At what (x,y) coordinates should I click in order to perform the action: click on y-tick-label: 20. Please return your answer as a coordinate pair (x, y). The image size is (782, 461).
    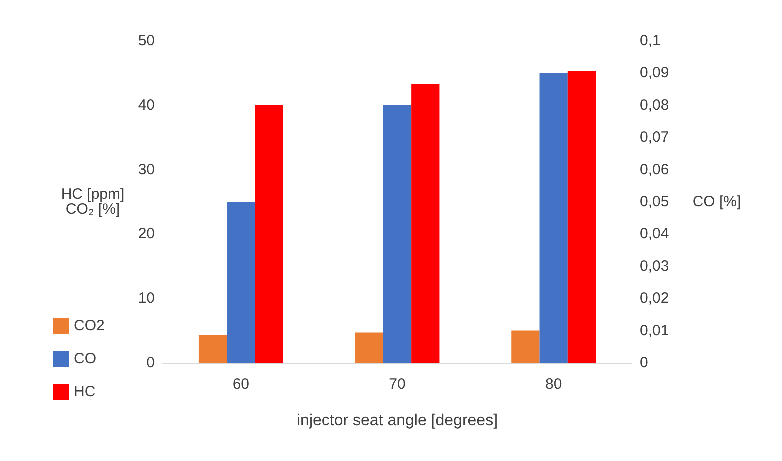
    Looking at the image, I should click on (146, 234).